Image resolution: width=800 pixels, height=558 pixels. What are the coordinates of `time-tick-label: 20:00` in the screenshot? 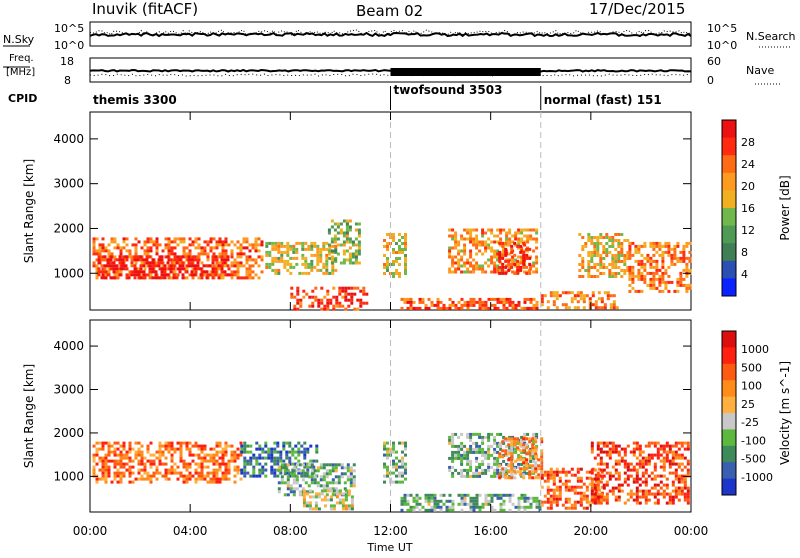 It's located at (591, 531).